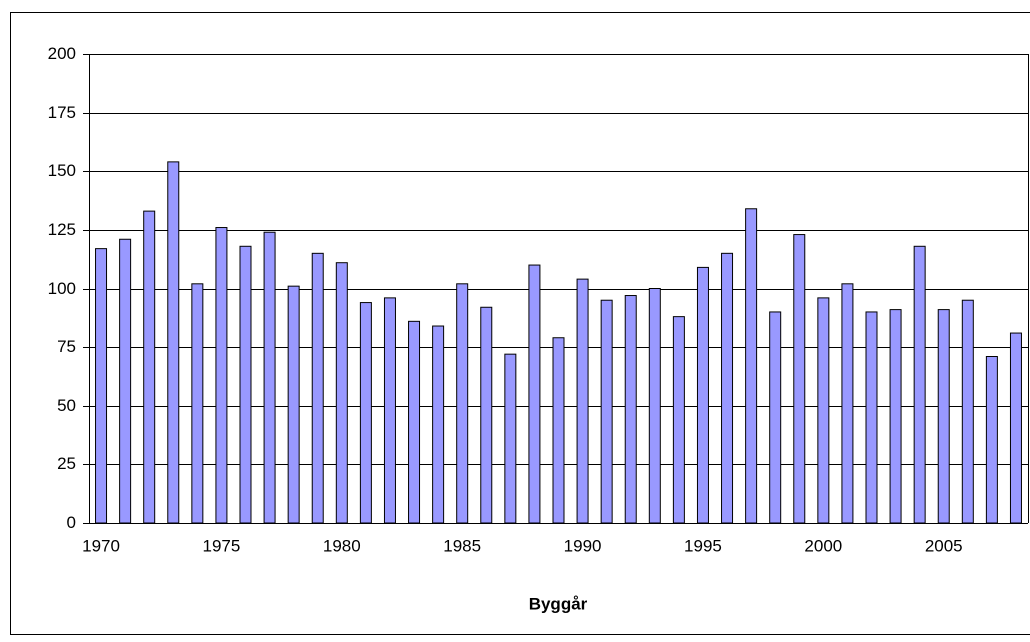  I want to click on x-tick-label: 2005, so click(944, 545).